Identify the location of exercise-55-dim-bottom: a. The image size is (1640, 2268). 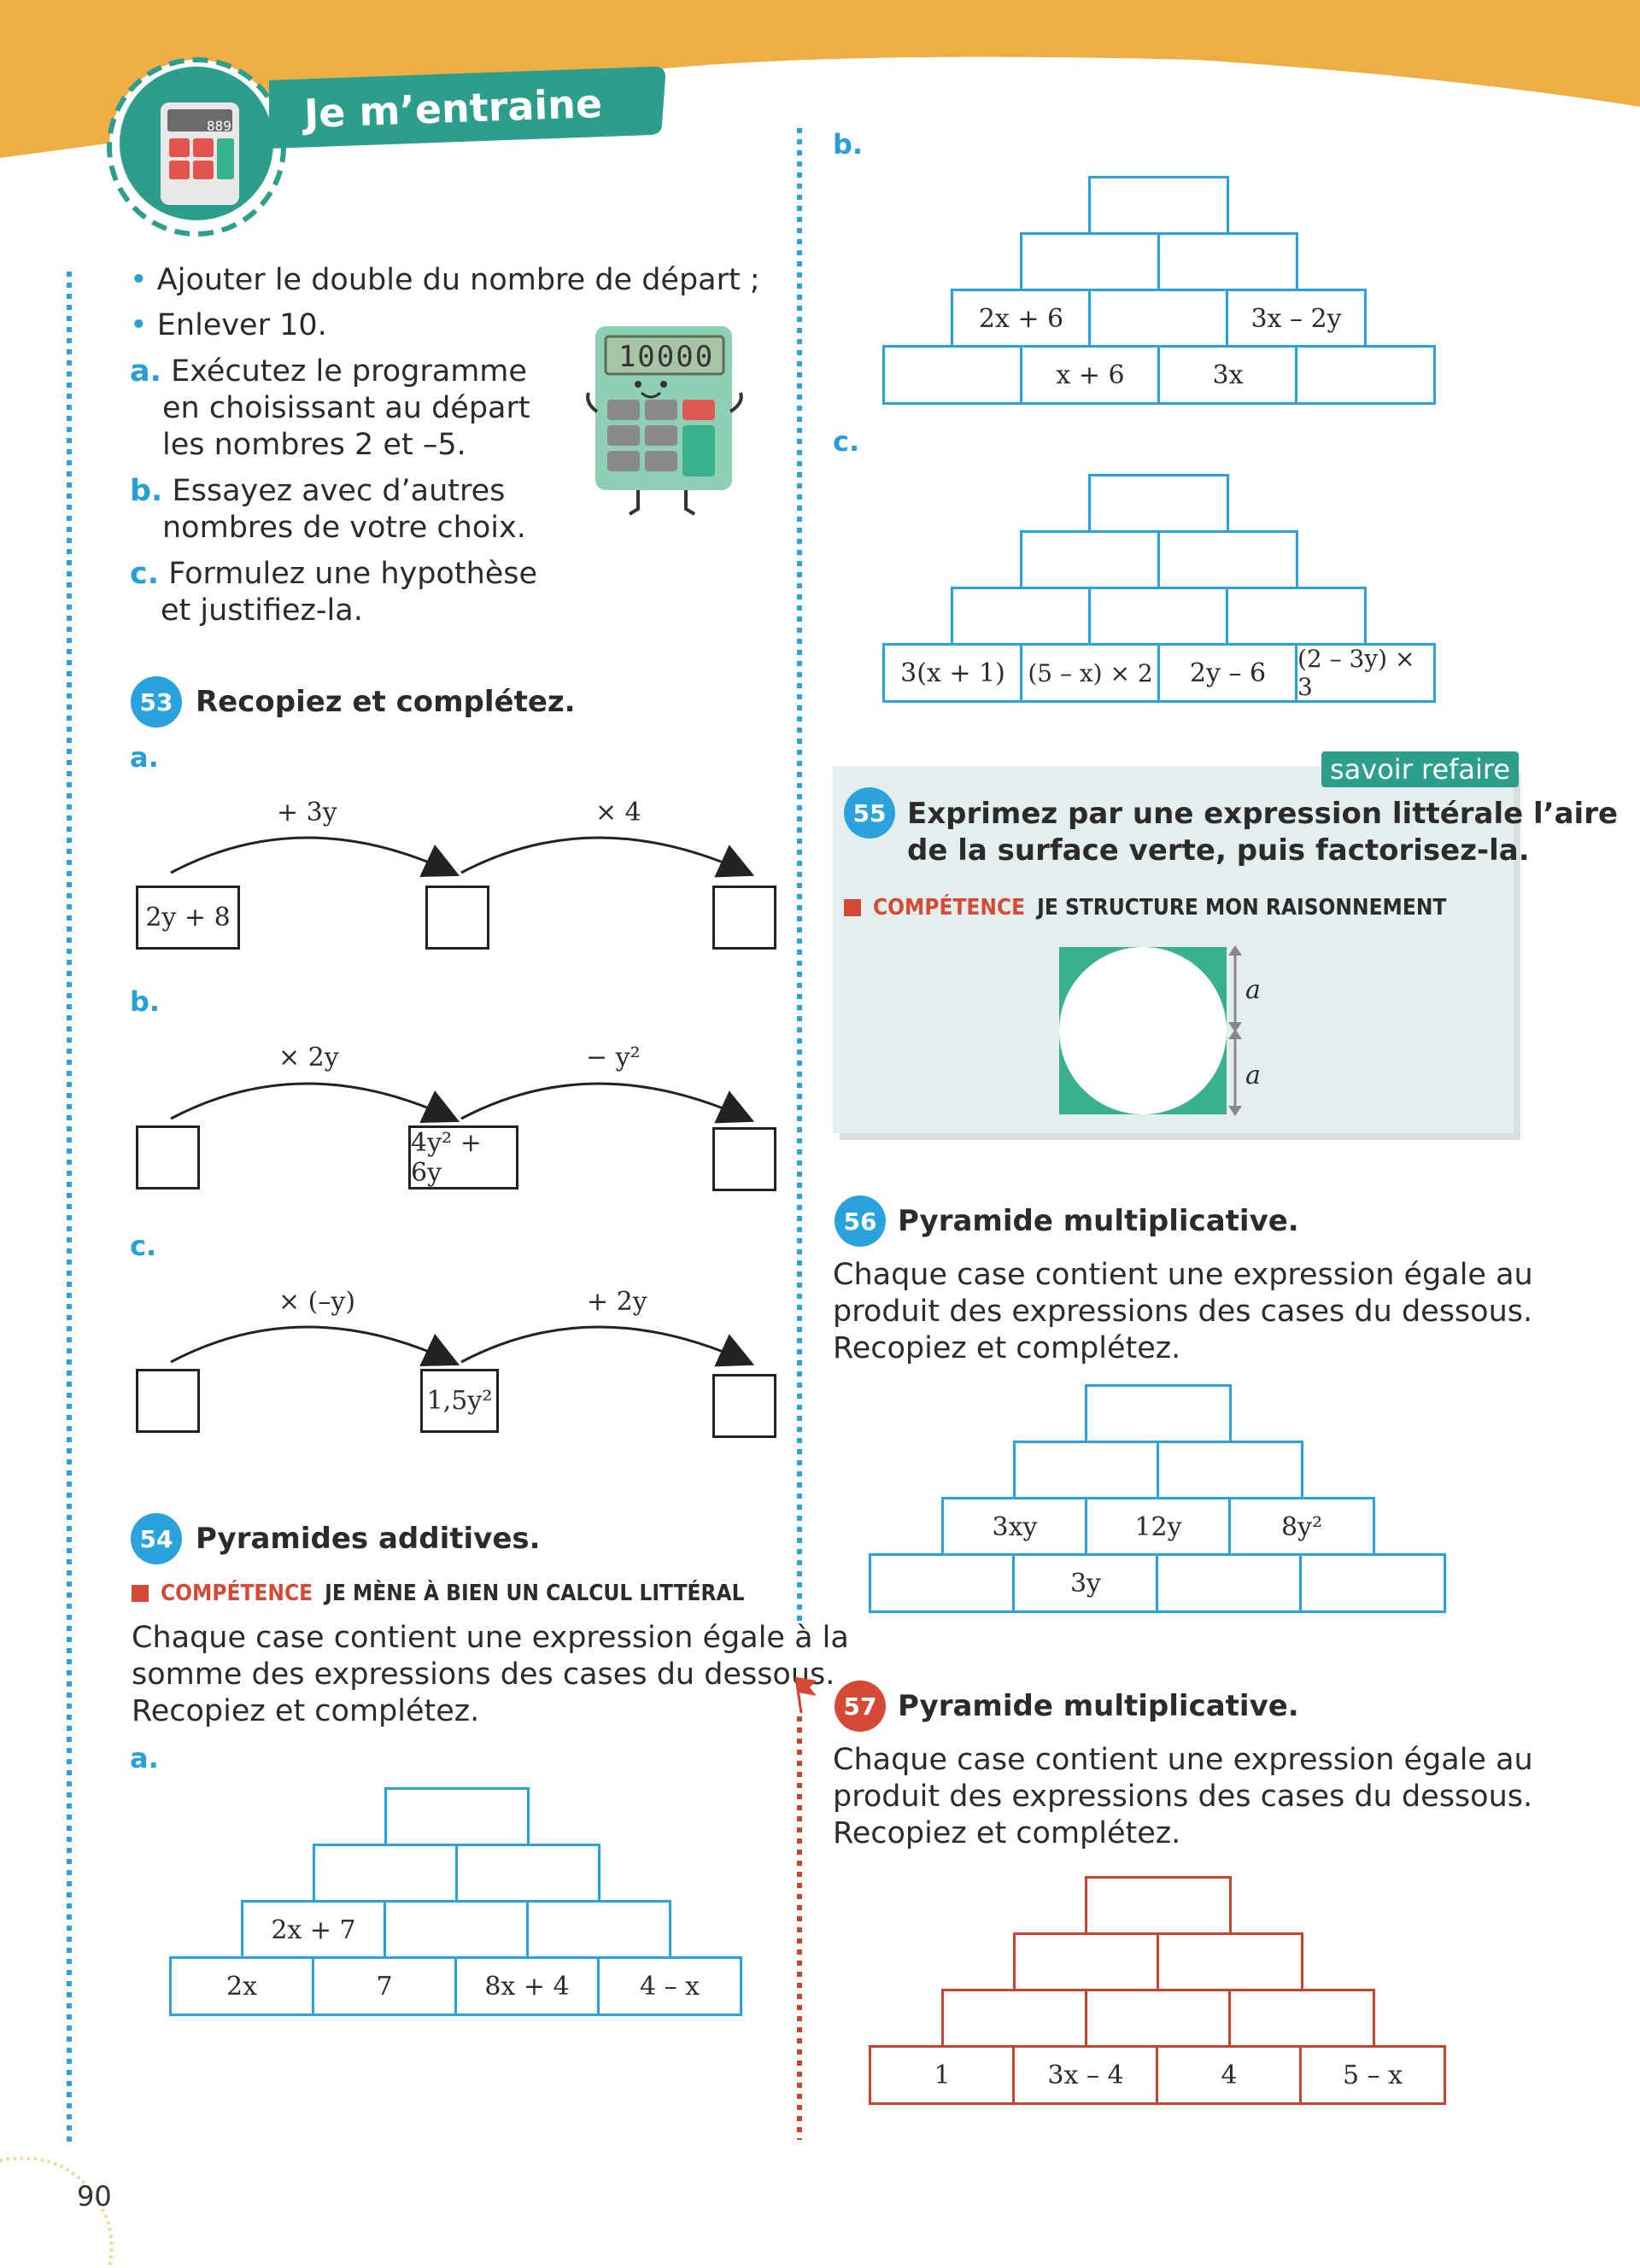
(1253, 1075).